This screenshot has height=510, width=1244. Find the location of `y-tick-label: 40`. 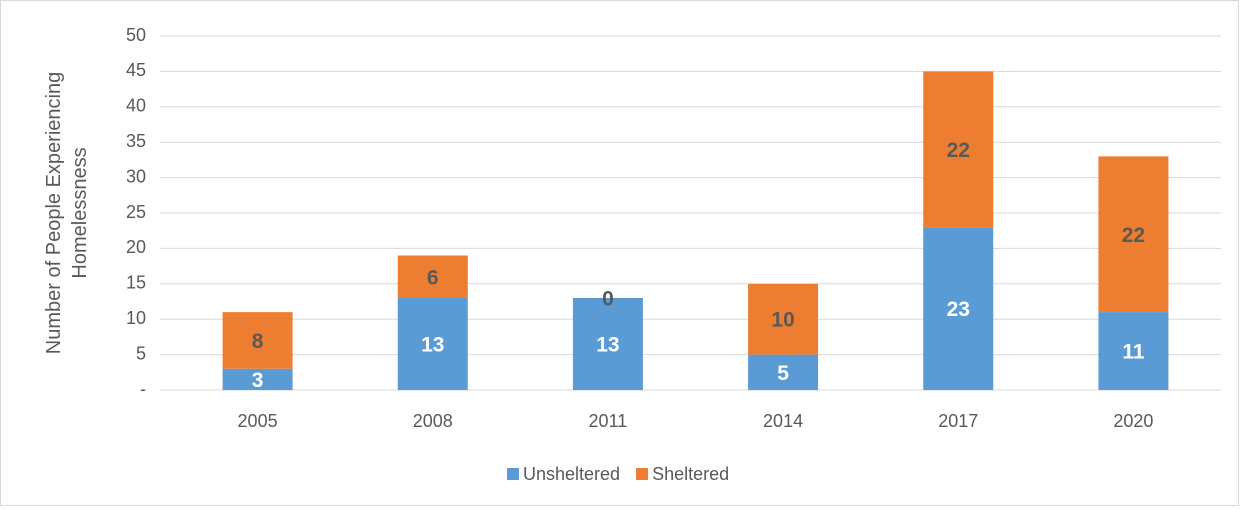

y-tick-label: 40 is located at coordinates (136, 106).